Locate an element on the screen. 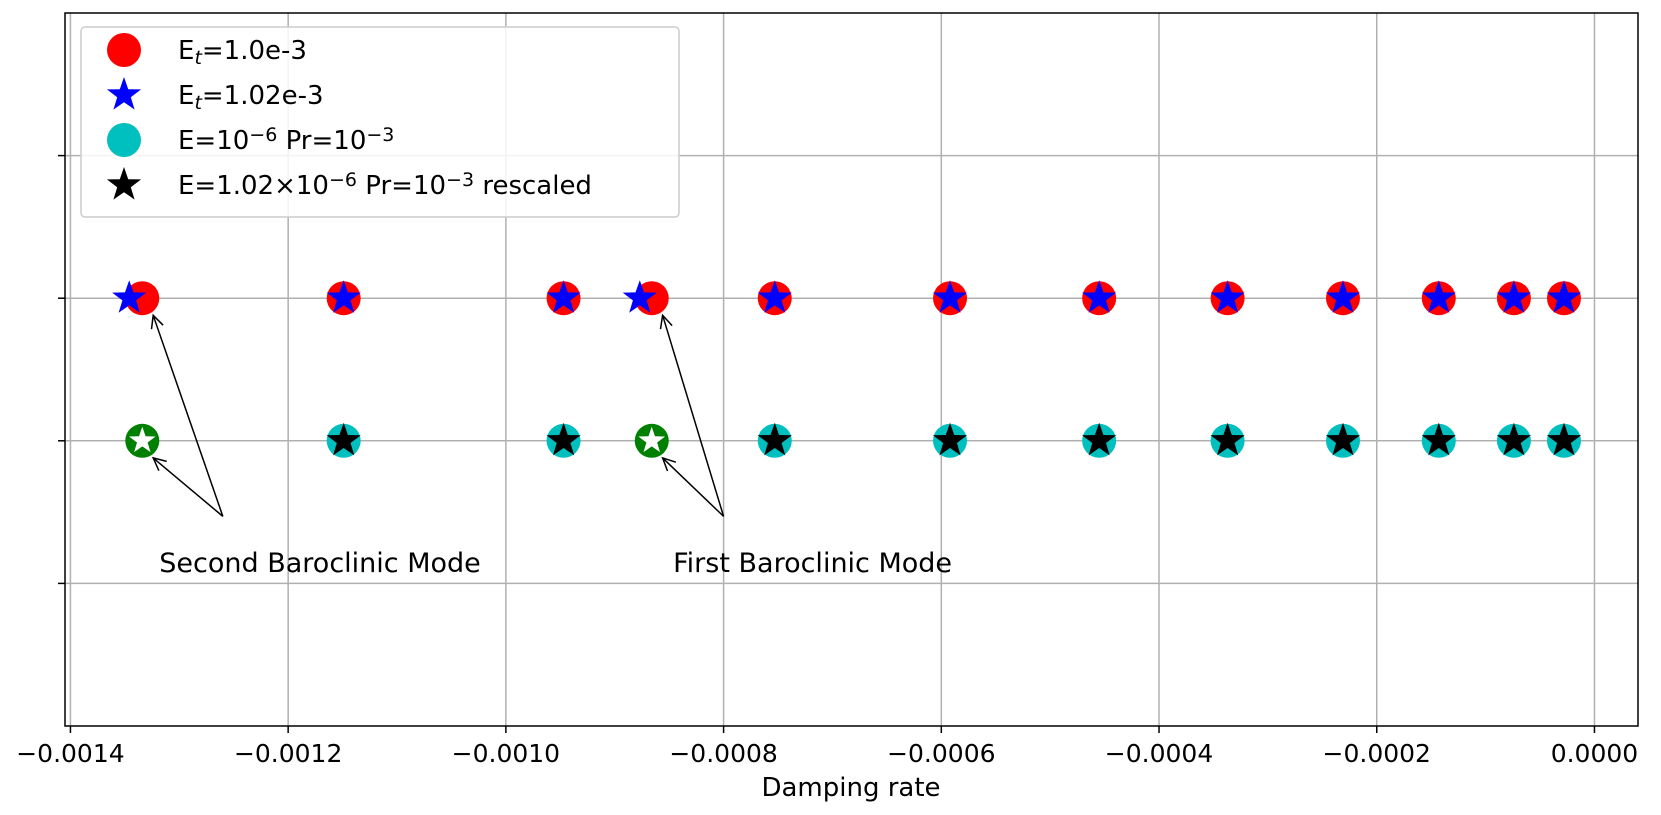 The image size is (1661, 815). x-tick-label: −0.0010 is located at coordinates (506, 753).